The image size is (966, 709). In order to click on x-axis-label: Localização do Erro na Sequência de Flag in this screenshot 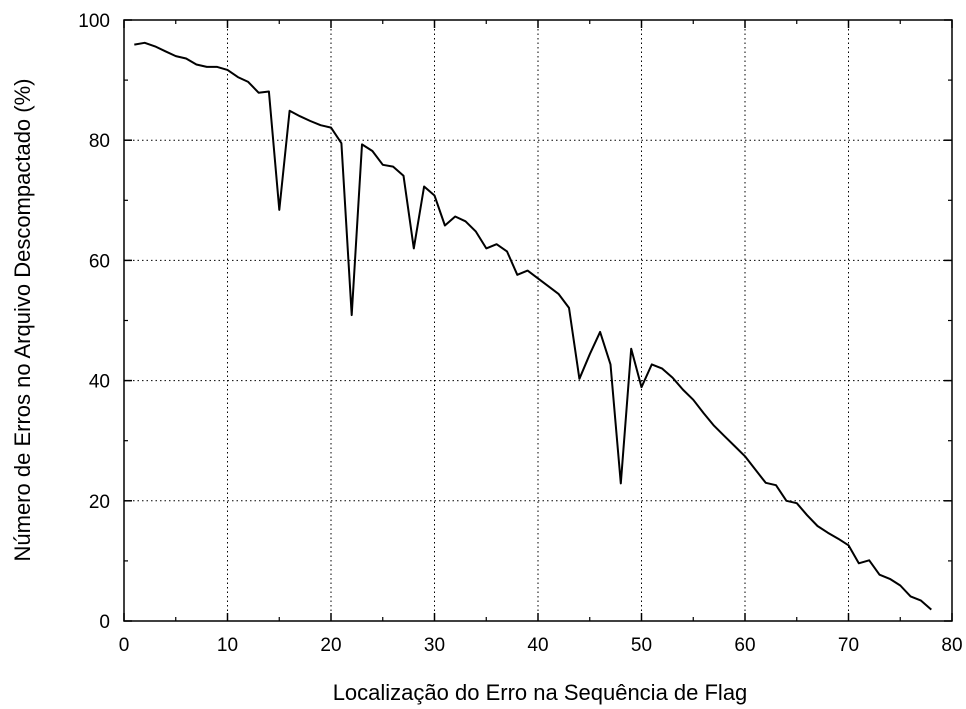, I will do `click(540, 692)`.